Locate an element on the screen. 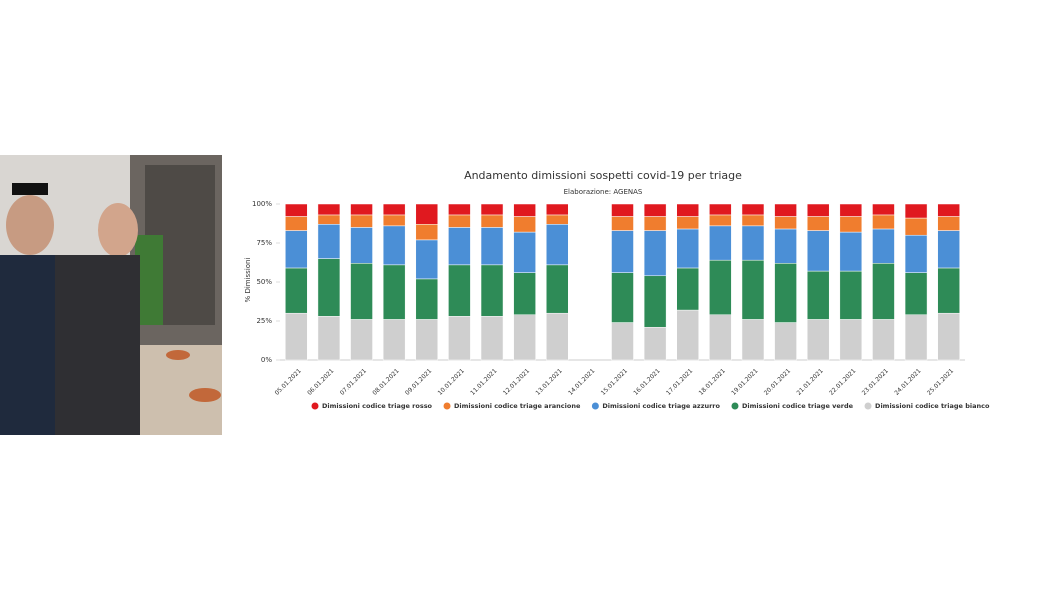 Image resolution: width=1048 pixels, height=590 pixels. photo is located at coordinates (111, 295).